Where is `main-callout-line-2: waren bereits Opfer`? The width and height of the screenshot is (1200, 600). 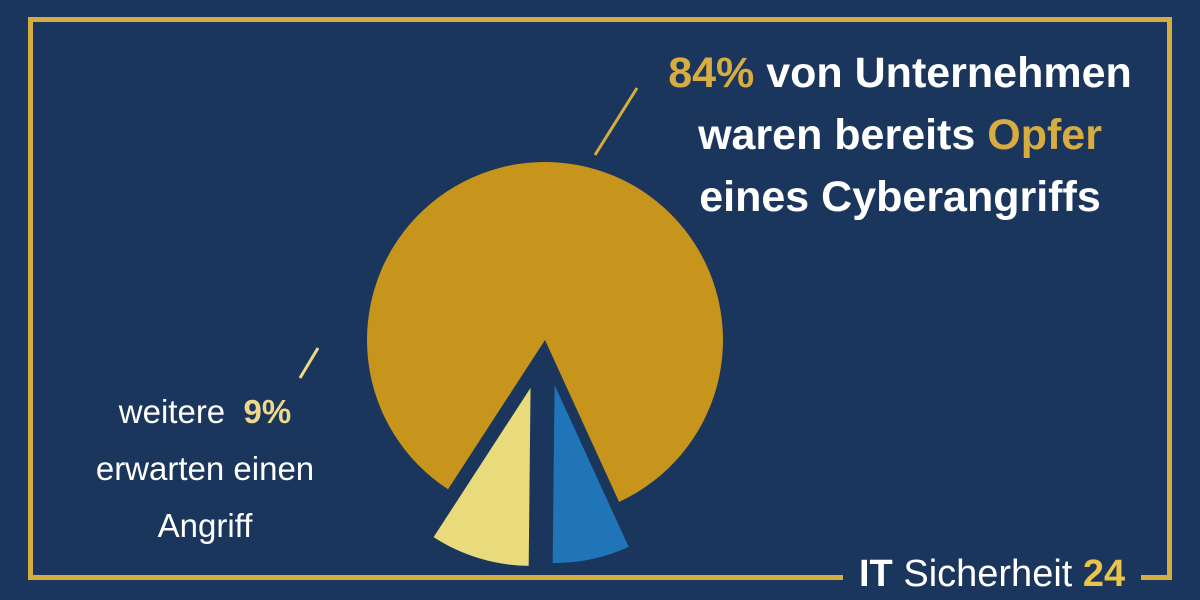 main-callout-line-2: waren bereits Opfer is located at coordinates (900, 135).